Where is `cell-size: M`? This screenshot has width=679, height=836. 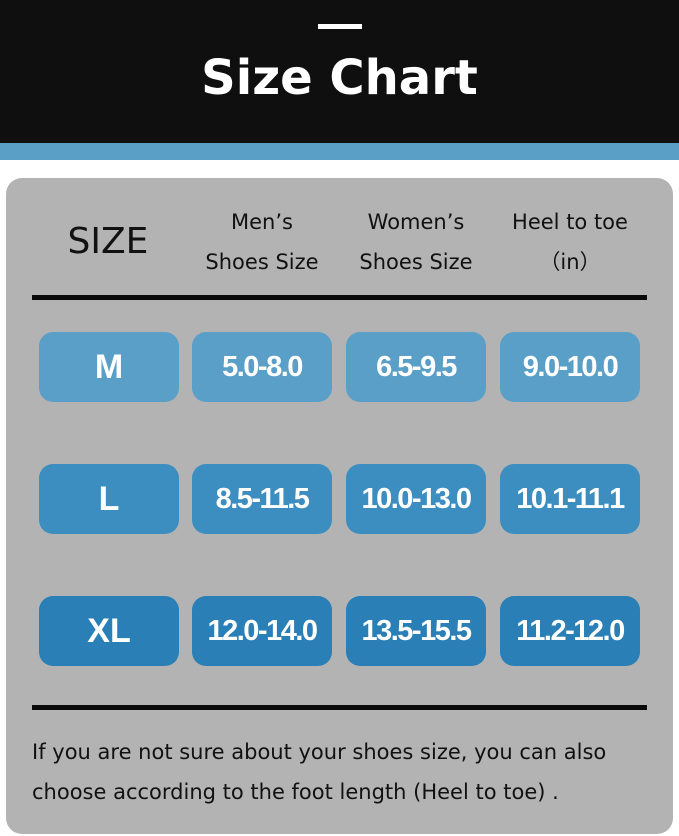
cell-size: M is located at coordinates (109, 367).